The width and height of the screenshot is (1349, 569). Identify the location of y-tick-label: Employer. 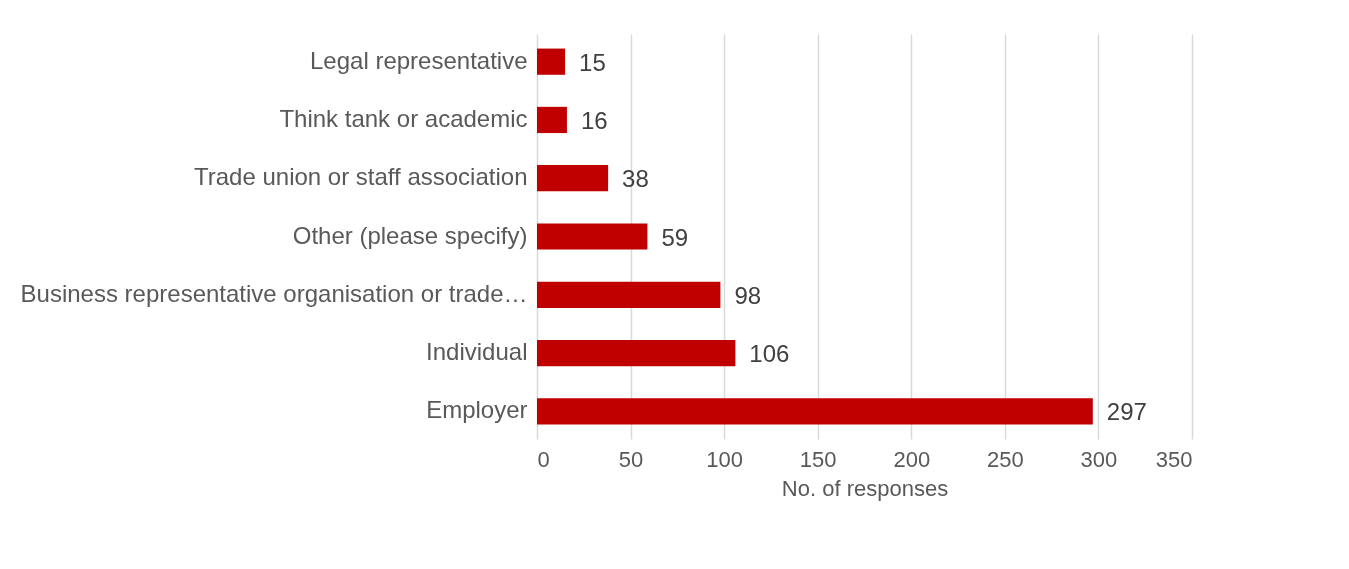
(477, 410).